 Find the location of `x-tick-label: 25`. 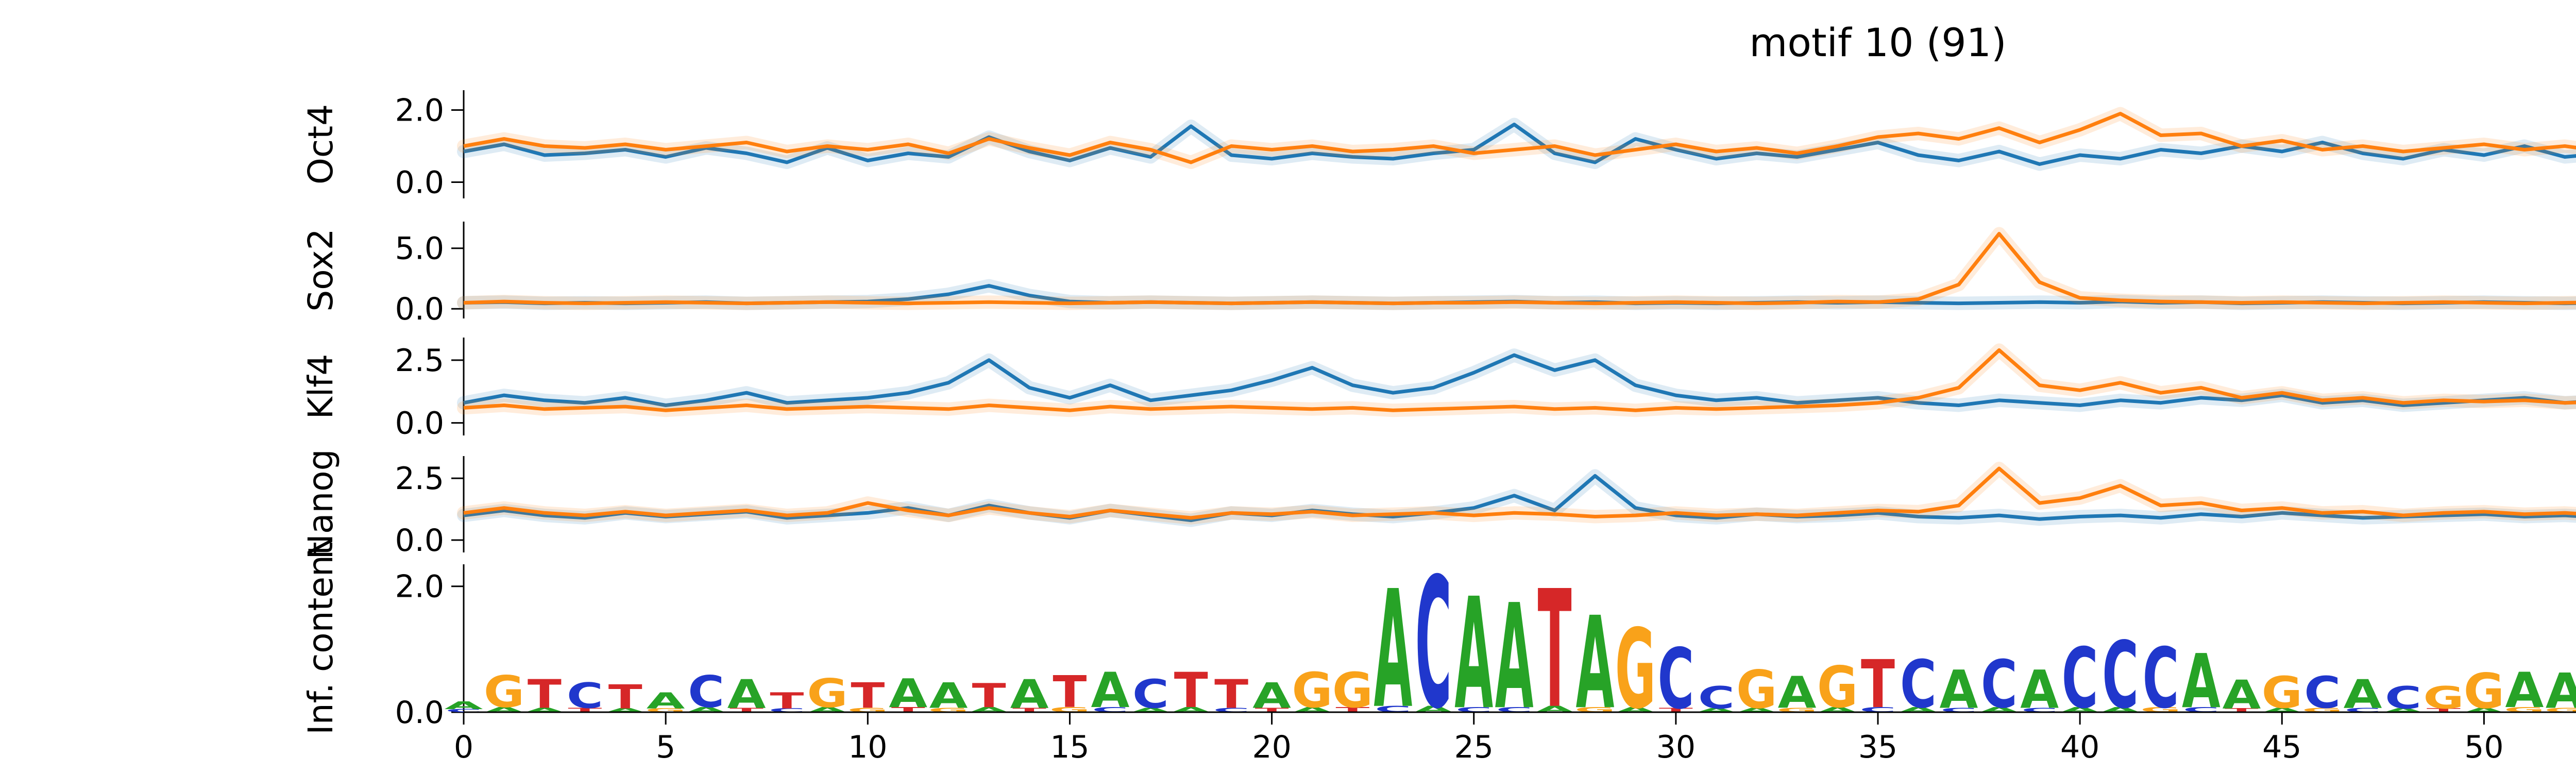

x-tick-label: 25 is located at coordinates (1474, 747).